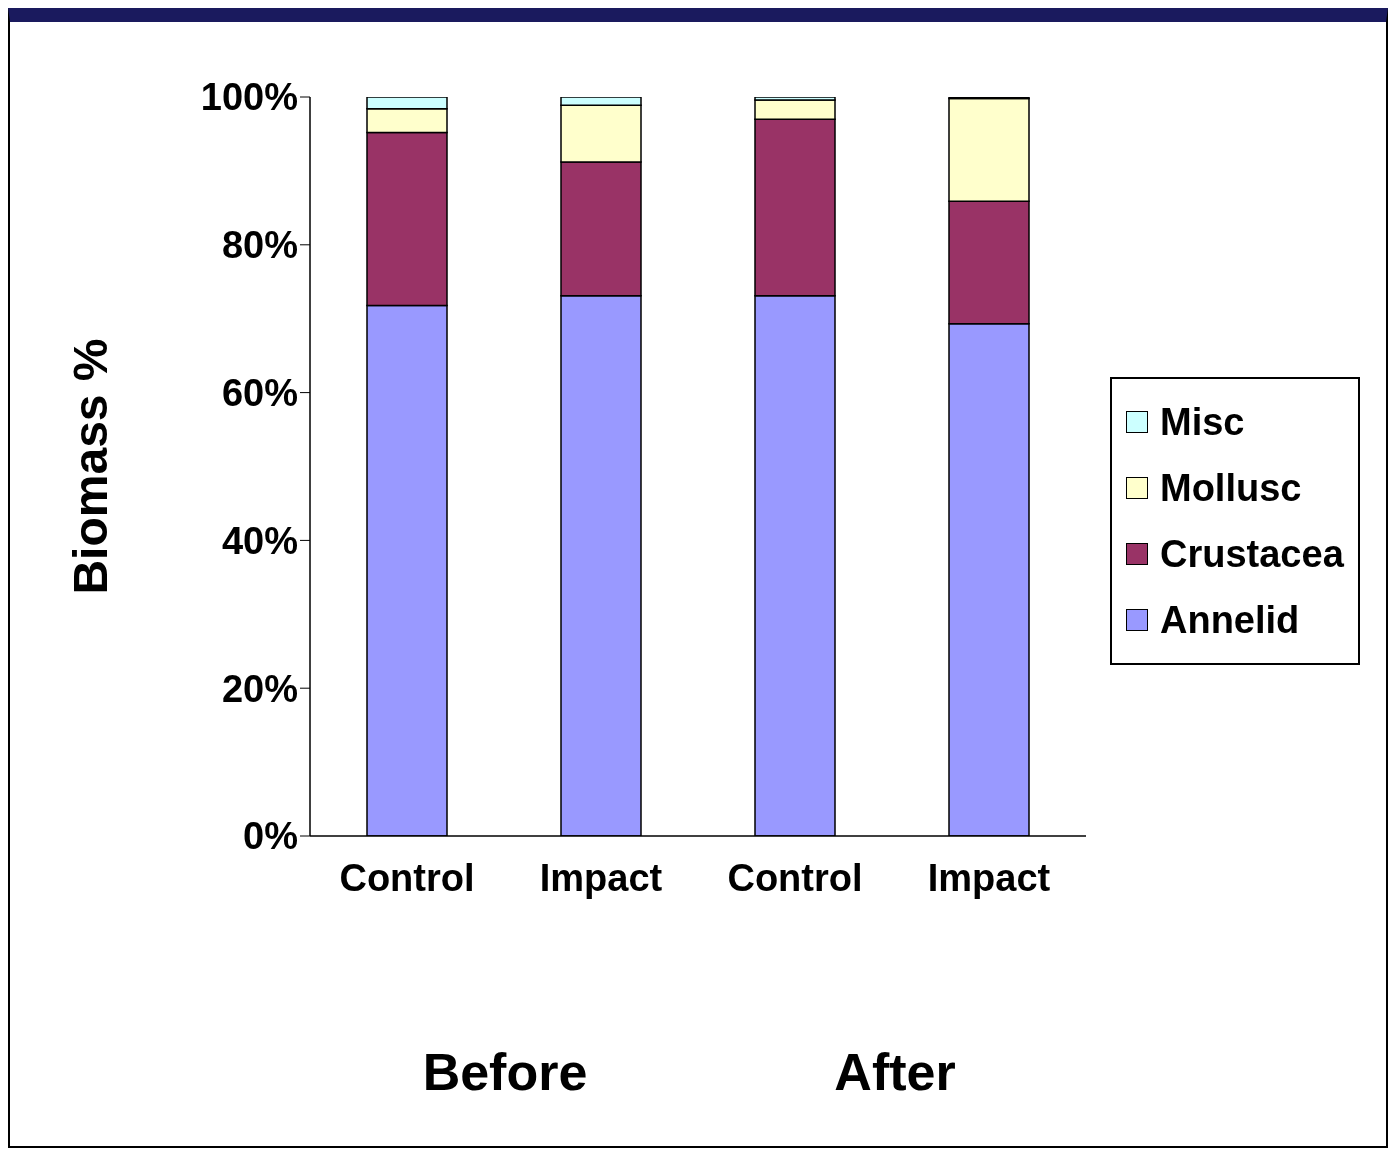 The image size is (1398, 1166). Describe the element at coordinates (259, 540) in the screenshot. I see `y-tick-label: 40%` at that location.